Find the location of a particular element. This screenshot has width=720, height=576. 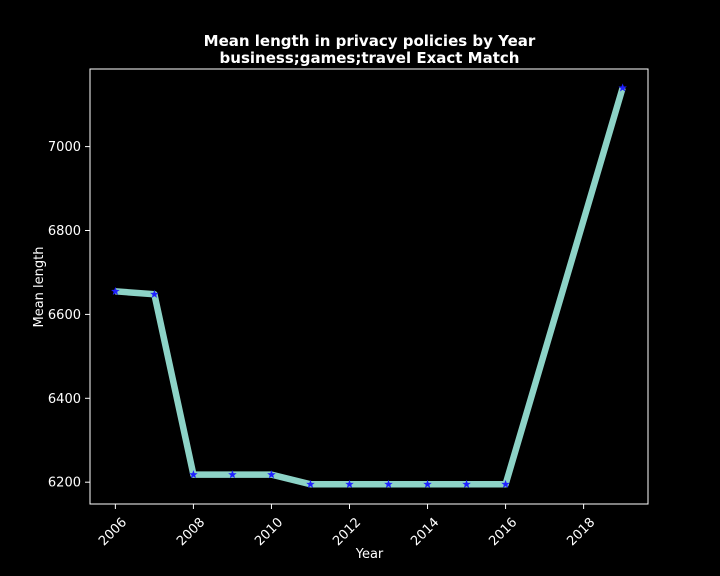

y-tick-label: 6400 is located at coordinates (64, 399).